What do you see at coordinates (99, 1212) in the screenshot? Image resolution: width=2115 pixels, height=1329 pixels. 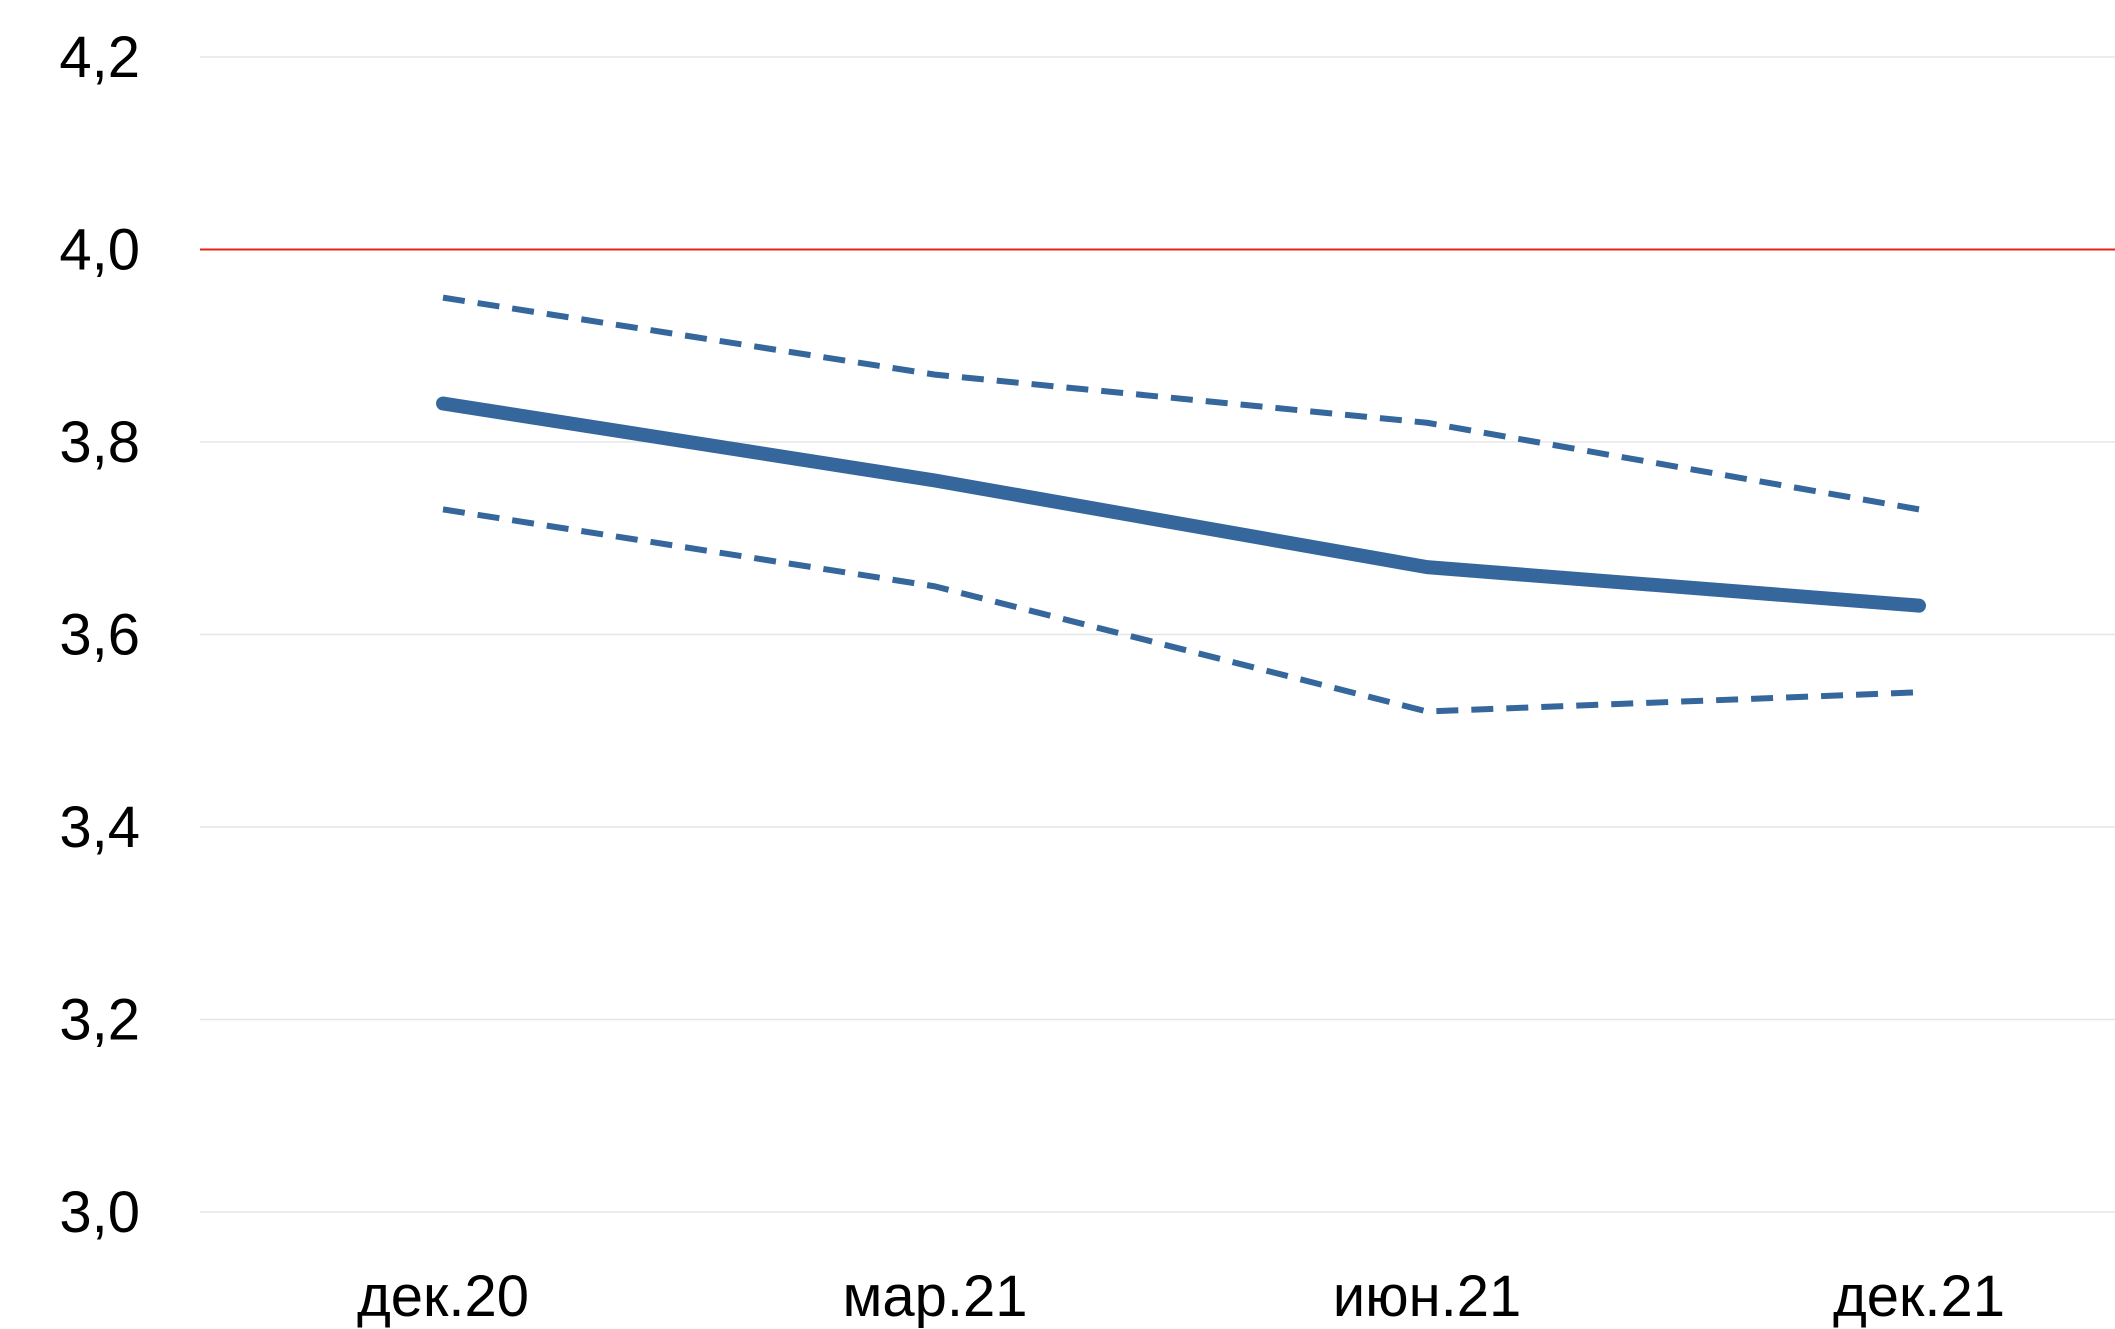 I see `y-tick-label: 3,0` at bounding box center [99, 1212].